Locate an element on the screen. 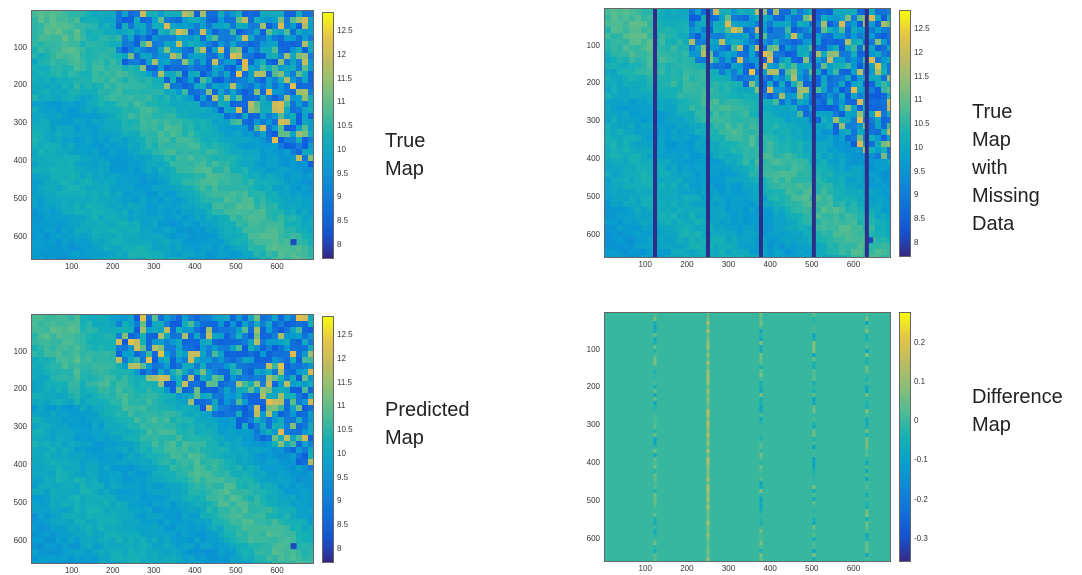 The width and height of the screenshot is (1082, 575). y-tick-label: 200 is located at coordinates (15, 85).